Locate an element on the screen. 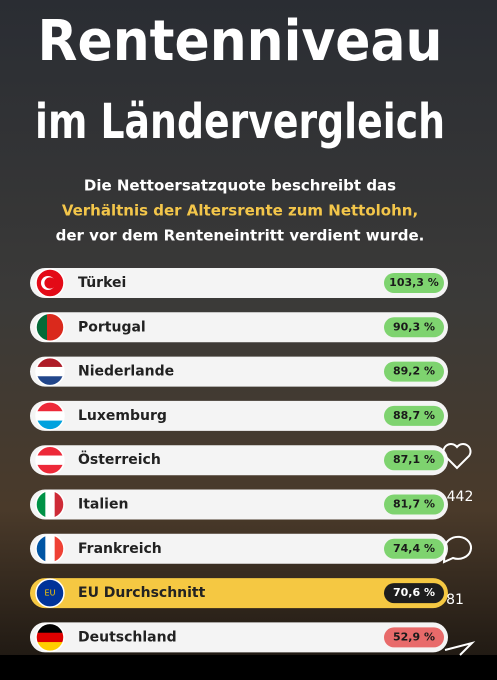  country-name: Italien is located at coordinates (103, 505).